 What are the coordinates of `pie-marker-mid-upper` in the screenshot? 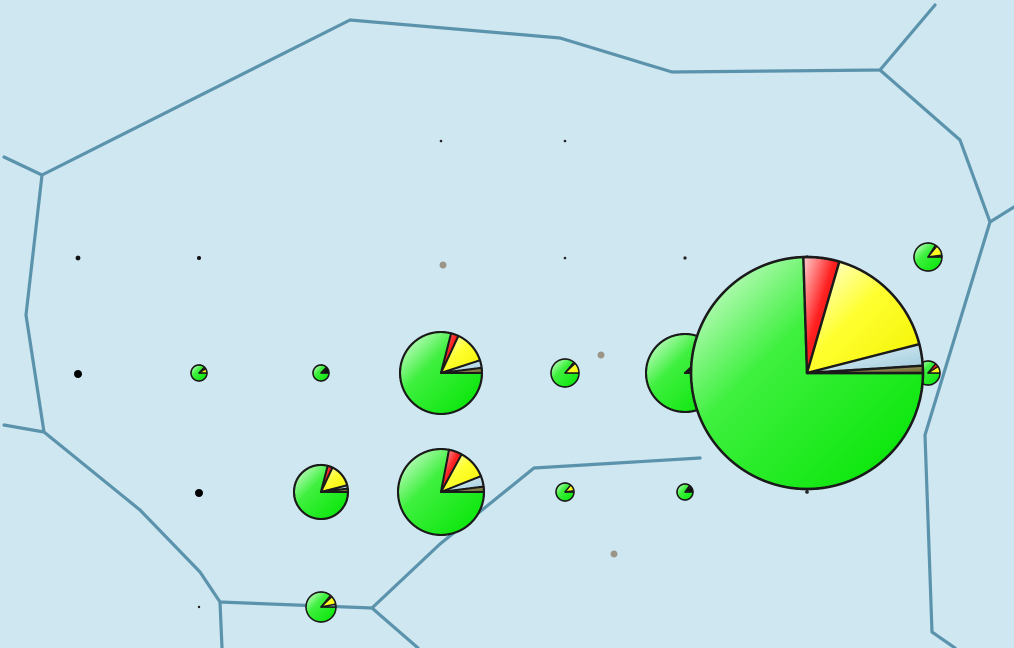 It's located at (441, 373).